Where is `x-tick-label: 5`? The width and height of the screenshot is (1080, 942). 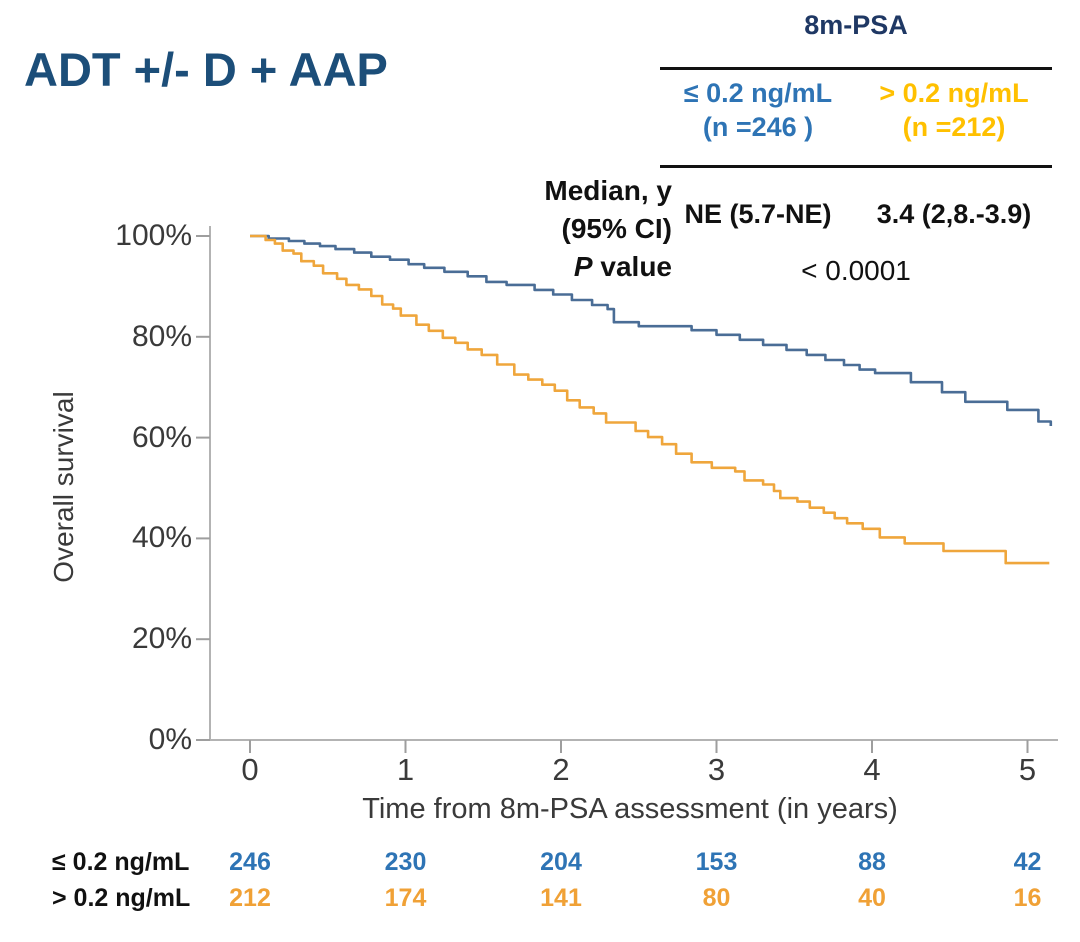
x-tick-label: 5 is located at coordinates (1027, 769).